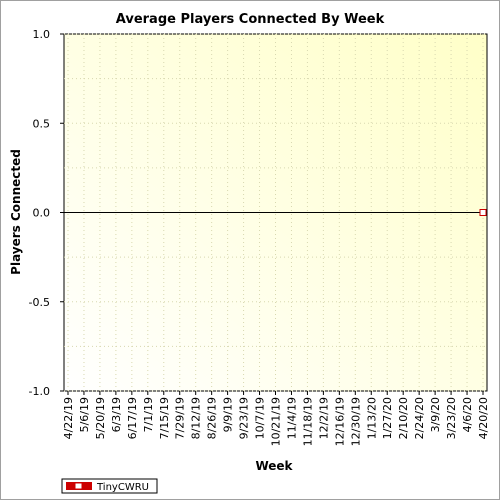  What do you see at coordinates (291, 418) in the screenshot?
I see `x-tick-label: 11/4/19` at bounding box center [291, 418].